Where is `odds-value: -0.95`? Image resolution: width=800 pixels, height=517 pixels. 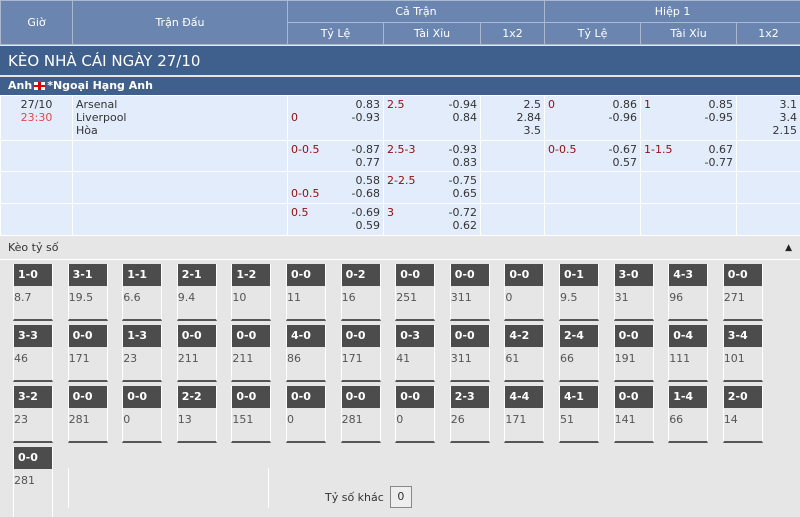
odds-value: -0.95 is located at coordinates (719, 117).